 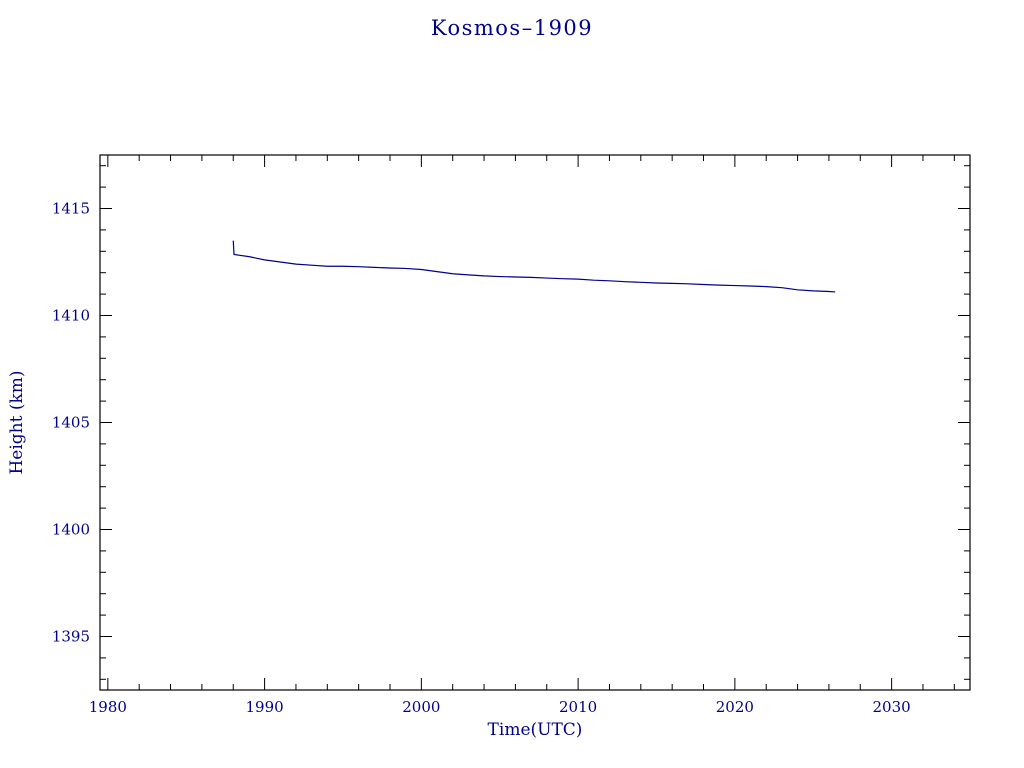 I want to click on x-tick-label: 1980, so click(x=108, y=707).